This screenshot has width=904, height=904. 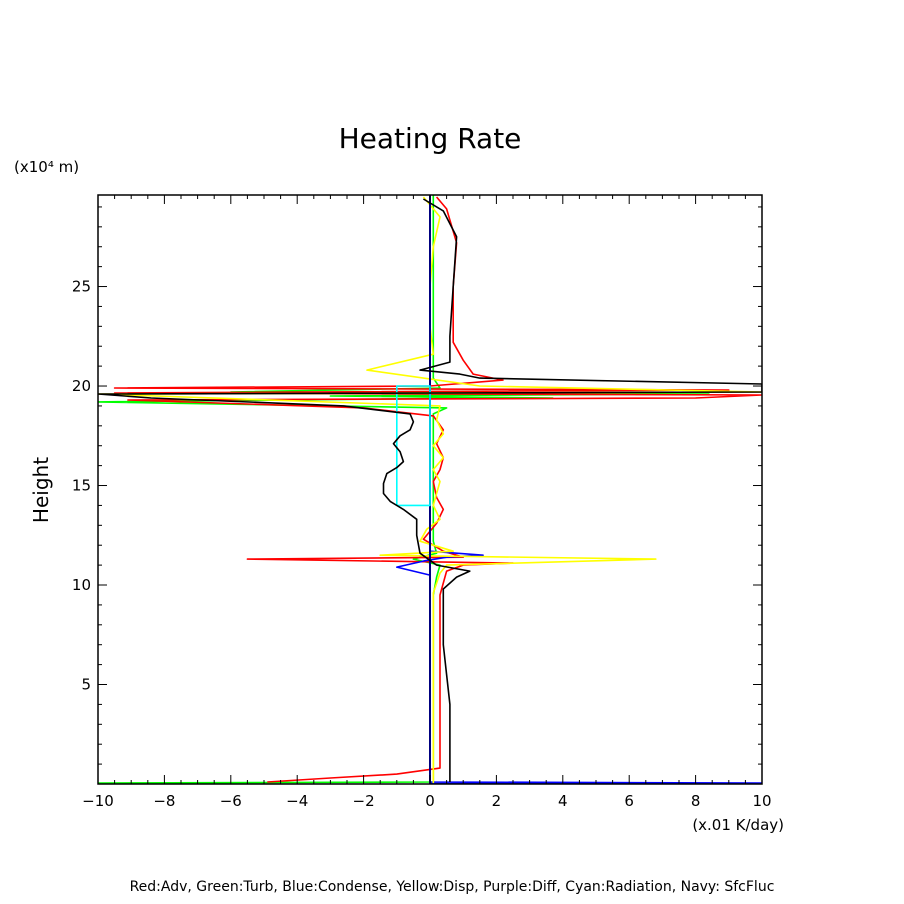 What do you see at coordinates (430, 801) in the screenshot?
I see `x-tick-label: 0` at bounding box center [430, 801].